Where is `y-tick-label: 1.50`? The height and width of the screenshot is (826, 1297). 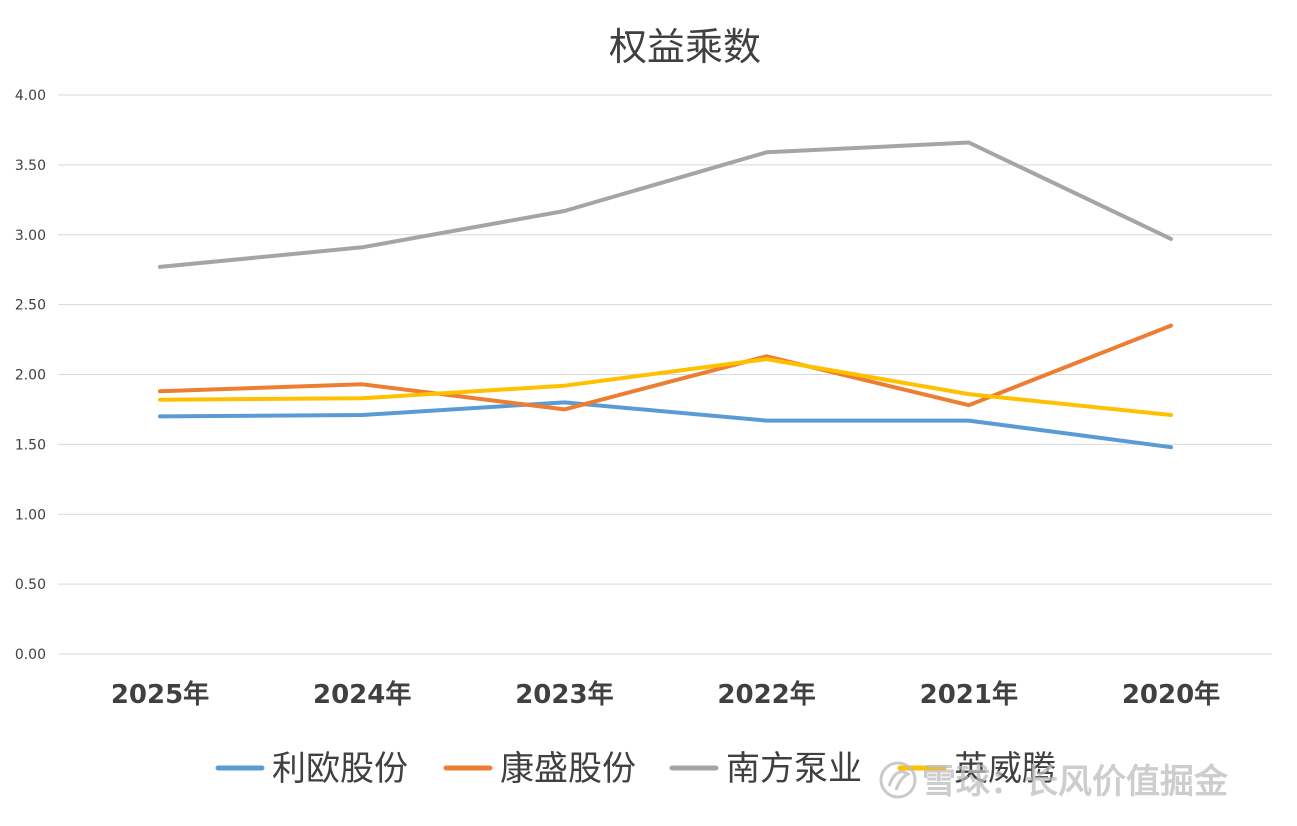
y-tick-label: 1.50 is located at coordinates (30, 445).